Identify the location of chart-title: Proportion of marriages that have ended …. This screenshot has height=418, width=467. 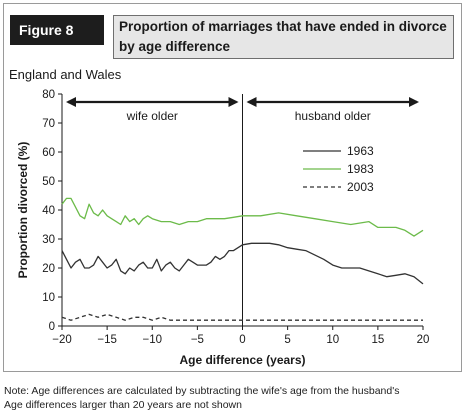
(283, 37).